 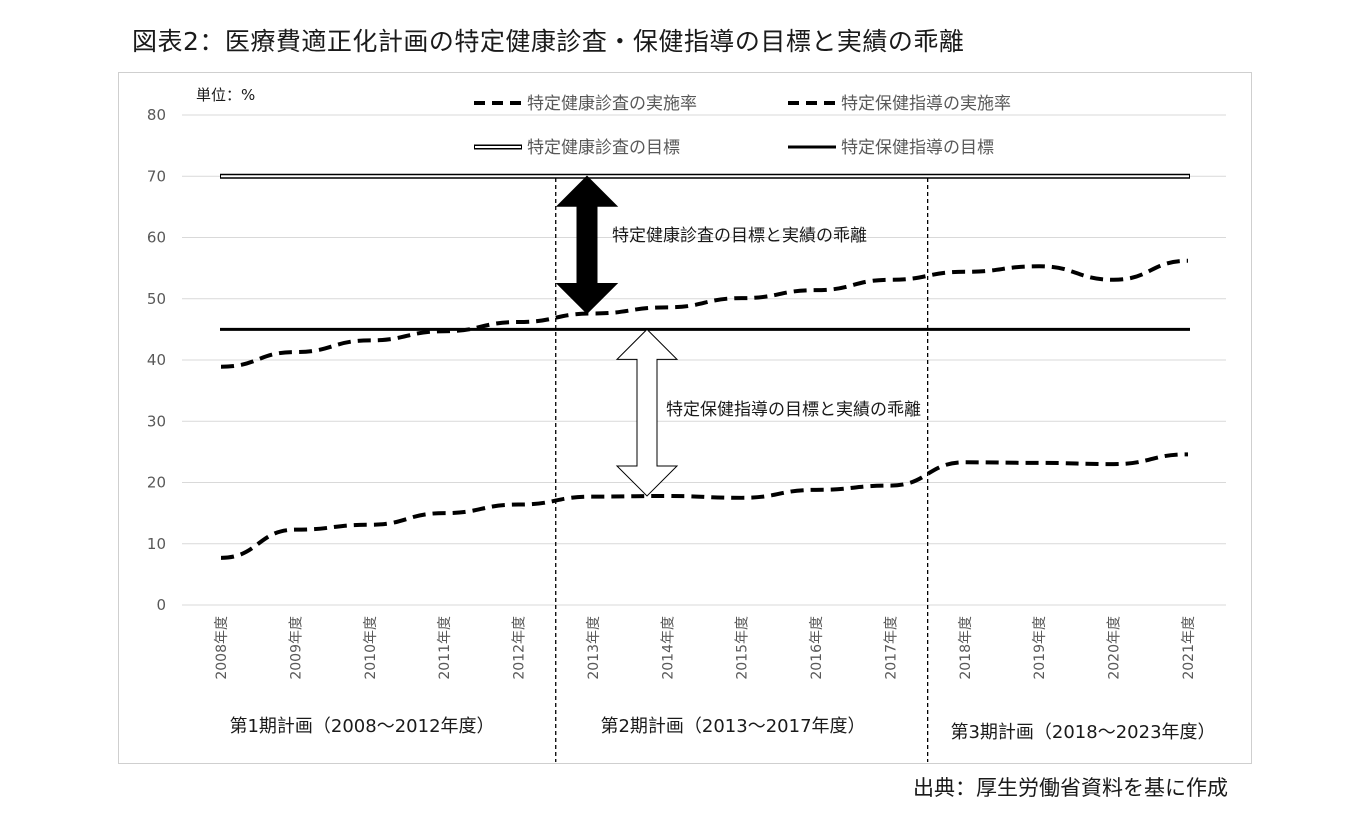 What do you see at coordinates (1082, 732) in the screenshot?
I see `period-label: 第3期計画（2018～2023年度）` at bounding box center [1082, 732].